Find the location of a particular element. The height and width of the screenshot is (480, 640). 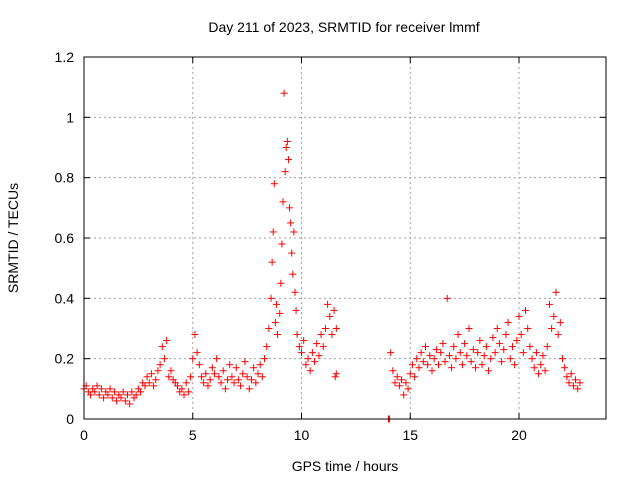

x-tick-label: 5 is located at coordinates (193, 435).